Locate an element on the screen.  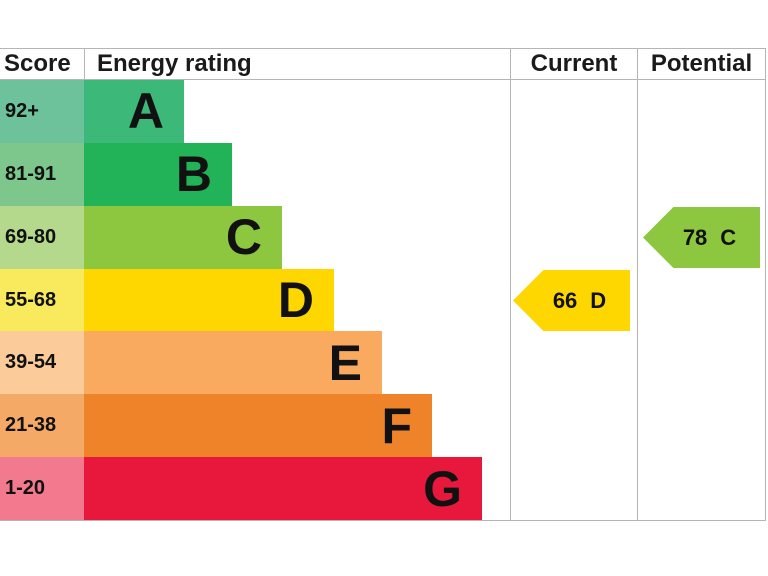
rating-row-g: 1-20 G is located at coordinates (255, 489).